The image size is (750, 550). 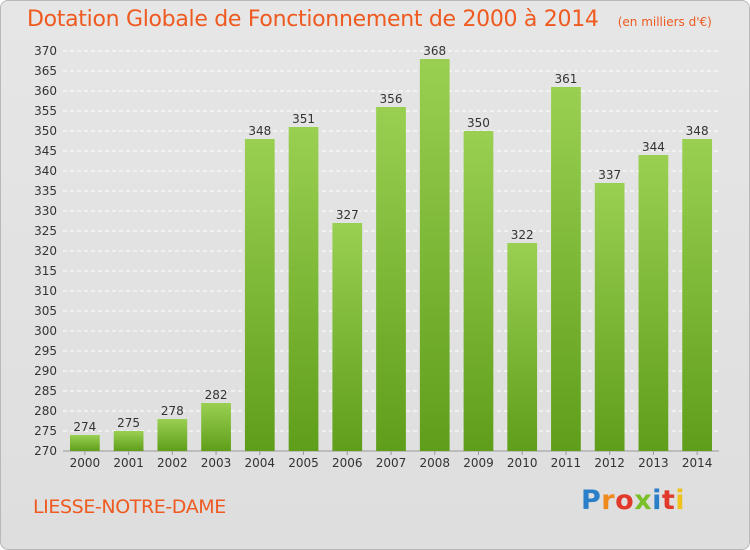 I want to click on bar-2006, so click(x=347, y=337).